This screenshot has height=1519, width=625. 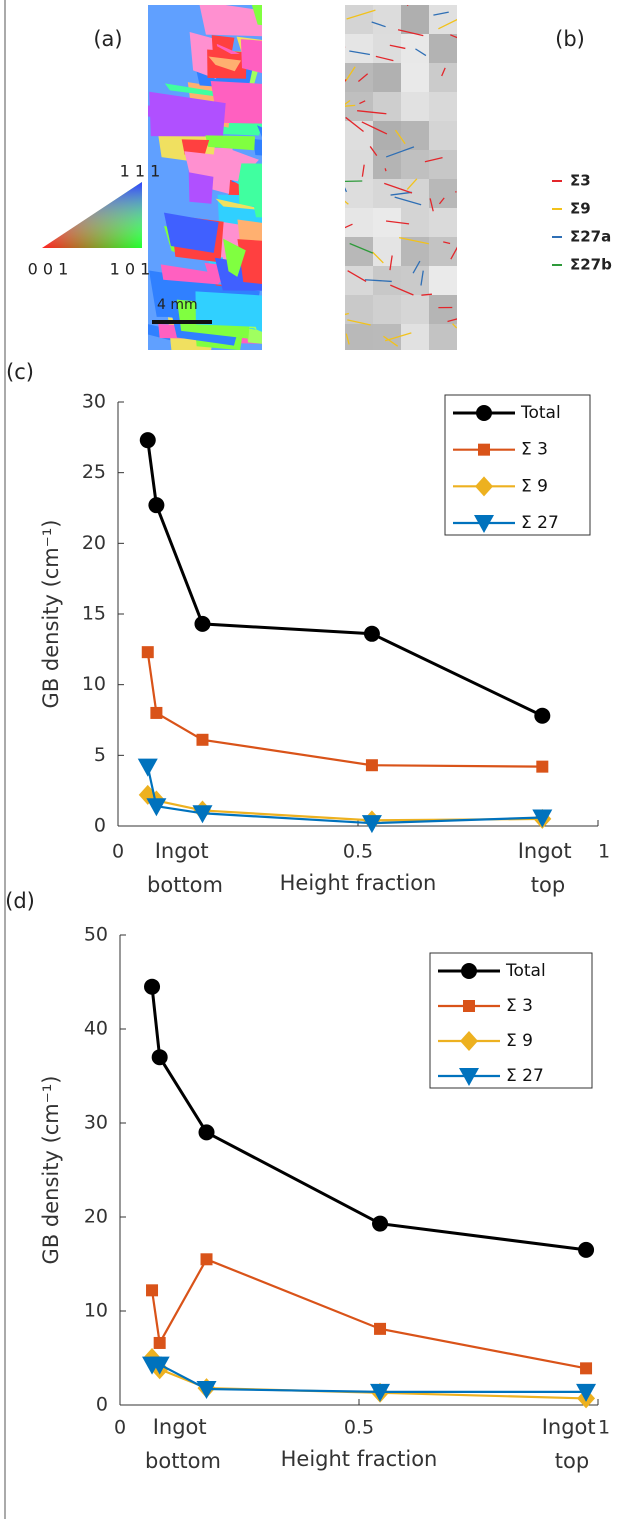 What do you see at coordinates (570, 39) in the screenshot?
I see `panel-label: (b)` at bounding box center [570, 39].